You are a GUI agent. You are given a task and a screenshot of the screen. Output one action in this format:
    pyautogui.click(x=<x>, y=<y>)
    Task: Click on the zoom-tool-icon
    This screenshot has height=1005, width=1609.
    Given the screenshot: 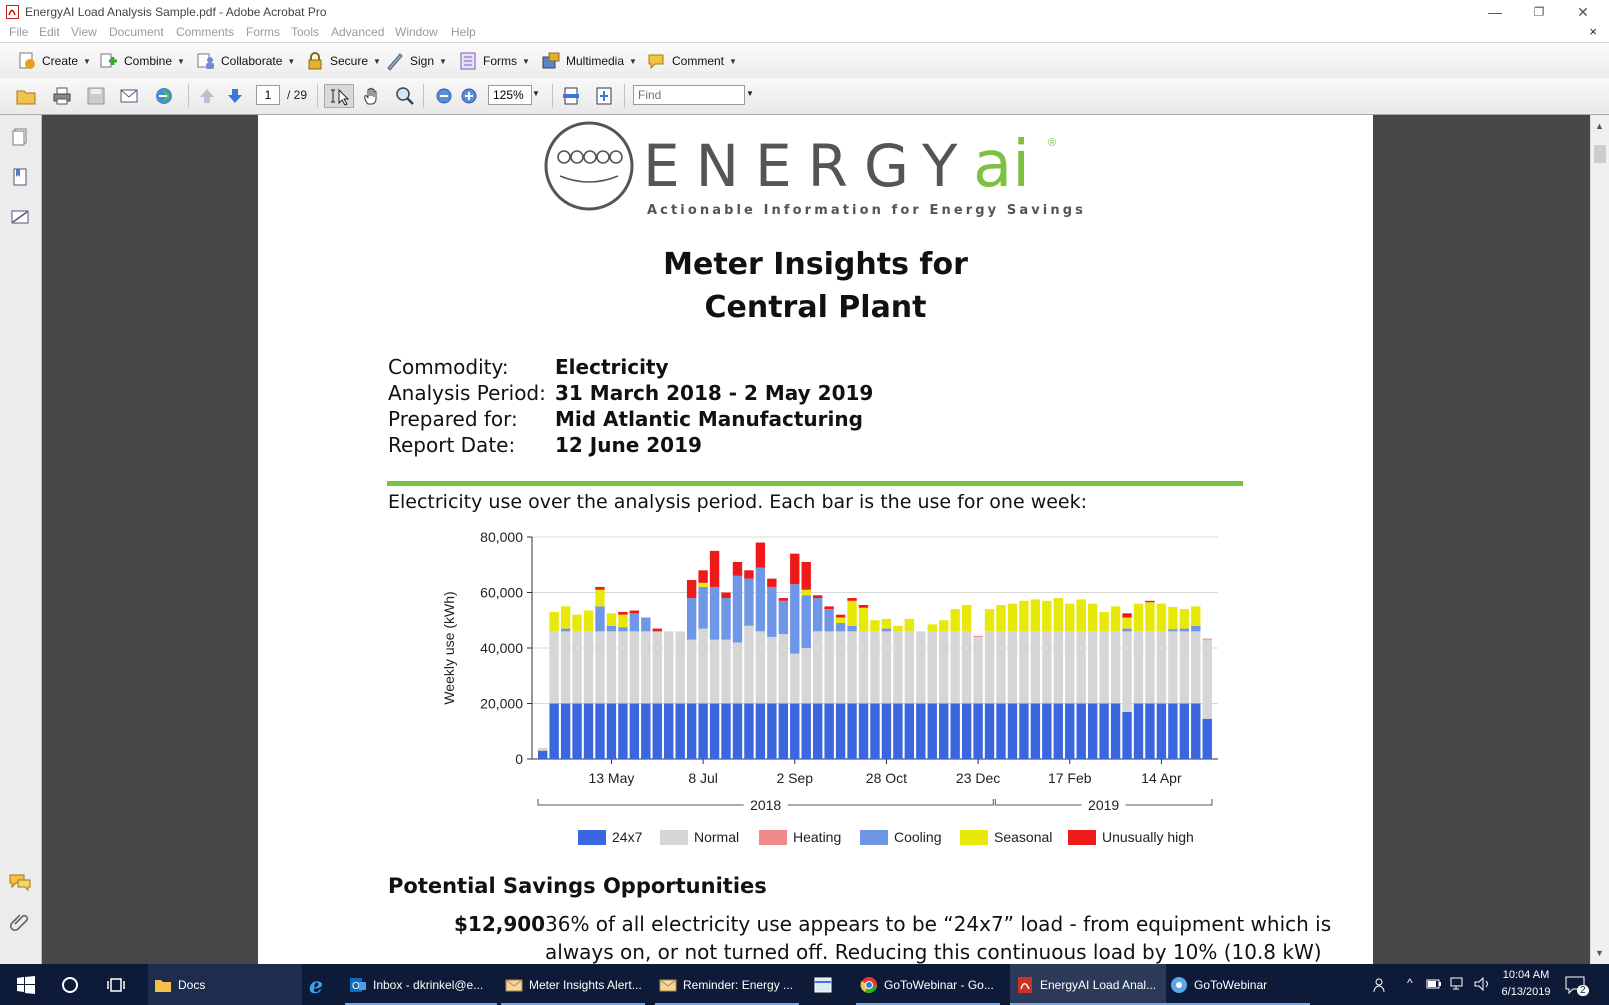 What is the action you would take?
    pyautogui.click(x=405, y=96)
    